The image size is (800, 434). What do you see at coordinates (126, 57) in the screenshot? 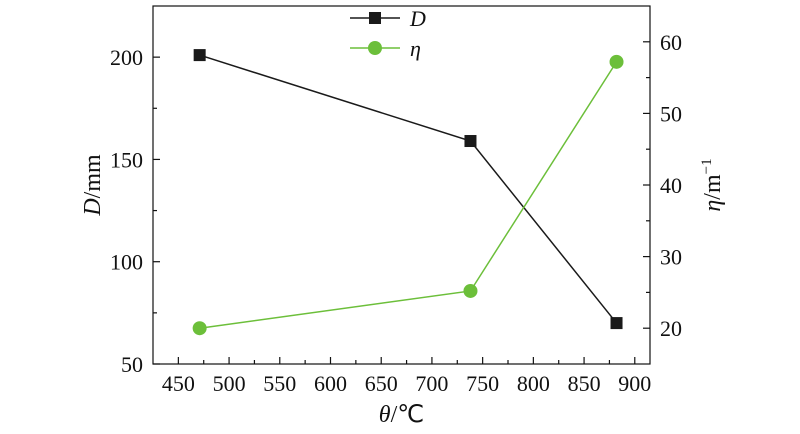
I see `y-left-tick-label: 200` at bounding box center [126, 57].